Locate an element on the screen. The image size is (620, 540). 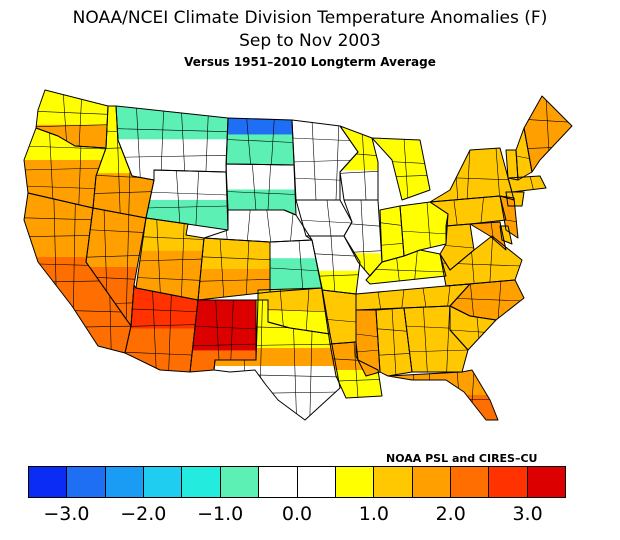
division-lines-oh is located at coordinates (424, 229).